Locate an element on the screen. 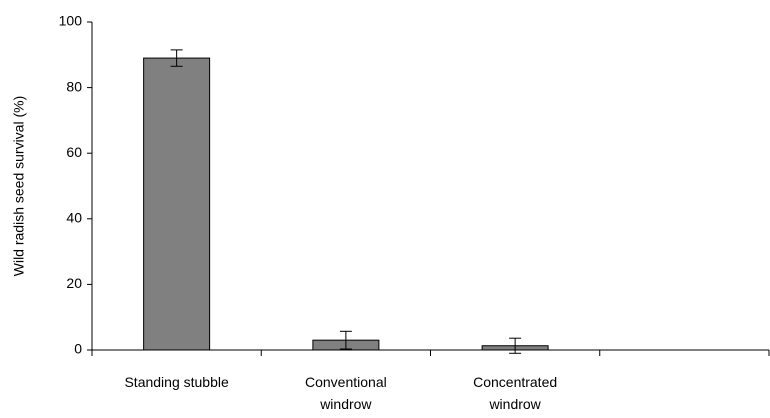  y-tick-label: 80 is located at coordinates (74, 86).